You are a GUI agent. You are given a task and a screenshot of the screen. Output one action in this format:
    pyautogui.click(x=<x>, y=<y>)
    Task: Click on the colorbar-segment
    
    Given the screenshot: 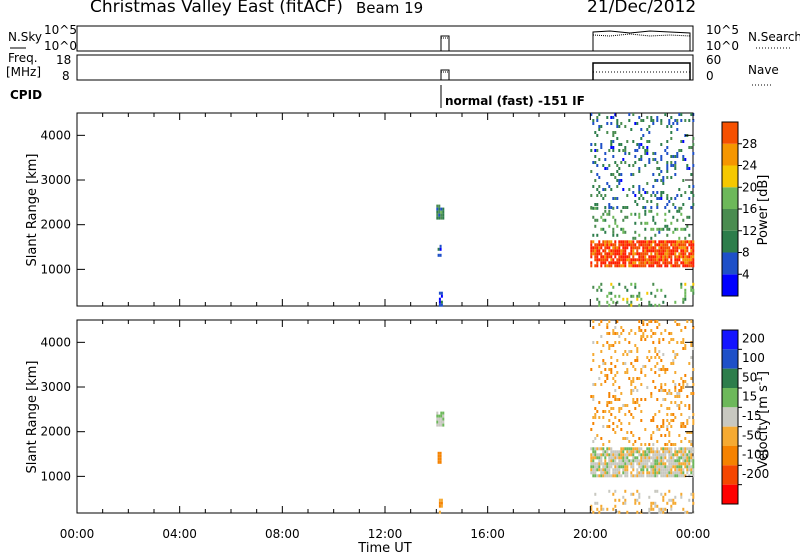 What is the action you would take?
    pyautogui.click(x=730, y=176)
    